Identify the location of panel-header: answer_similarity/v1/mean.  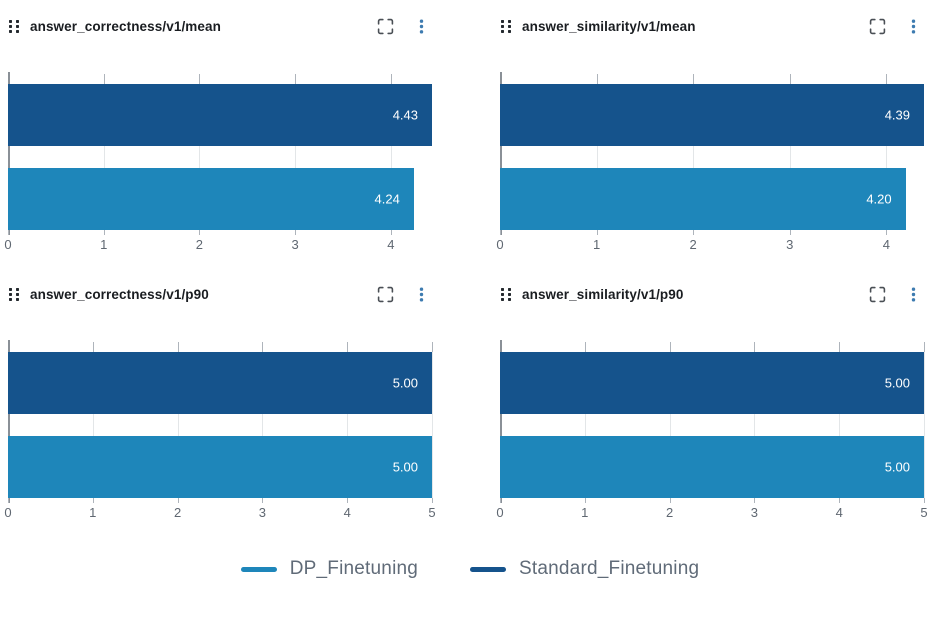
(712, 26).